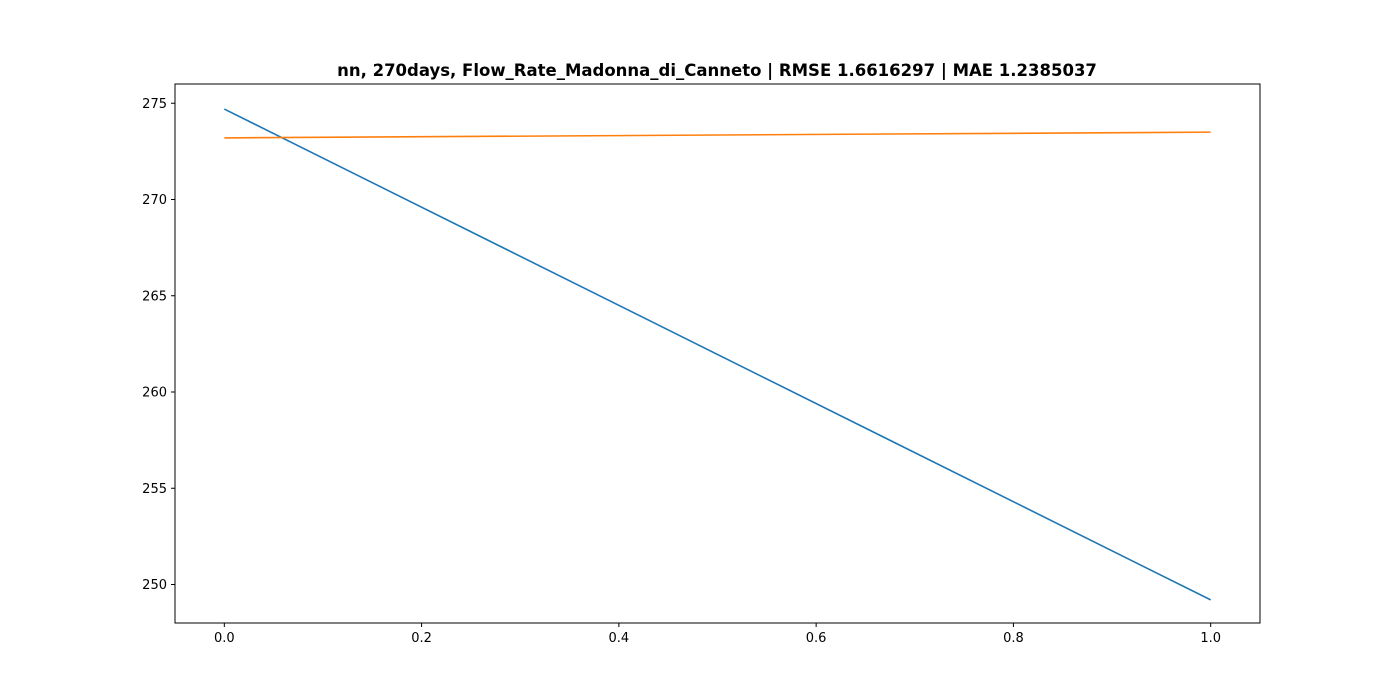 The height and width of the screenshot is (700, 1400). What do you see at coordinates (154, 393) in the screenshot?
I see `y-tick-label: 260` at bounding box center [154, 393].